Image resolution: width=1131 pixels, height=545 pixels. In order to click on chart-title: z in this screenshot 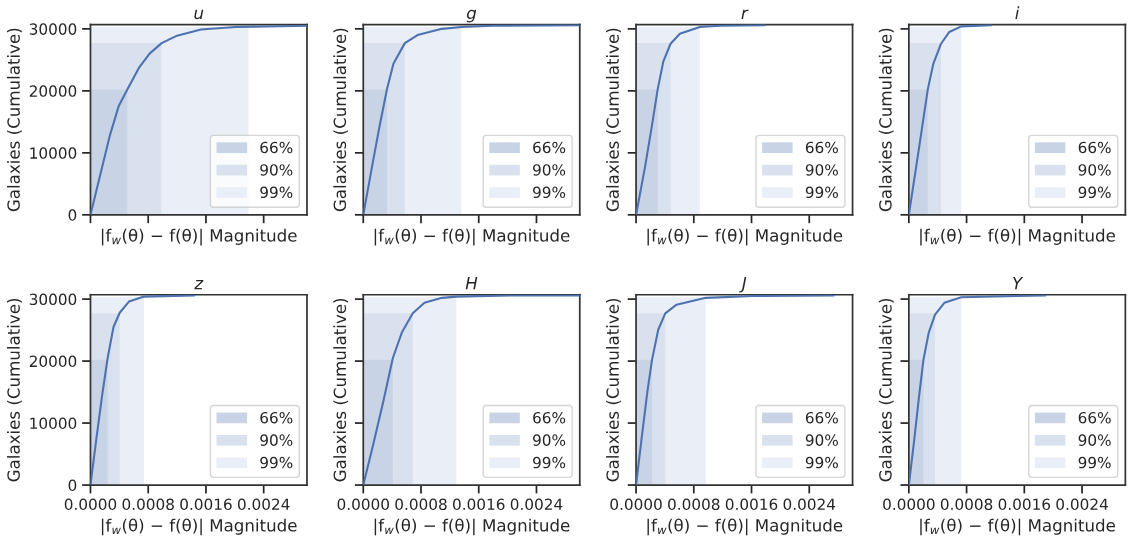, I will do `click(199, 285)`.